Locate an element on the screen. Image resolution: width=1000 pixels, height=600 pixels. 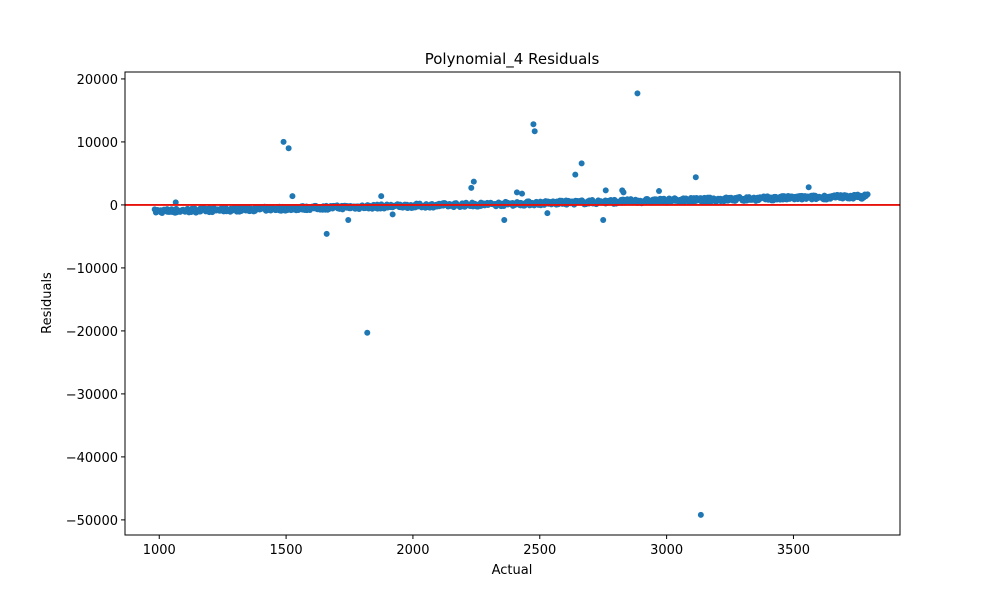
y-tick-label: −20000 is located at coordinates (92, 332).